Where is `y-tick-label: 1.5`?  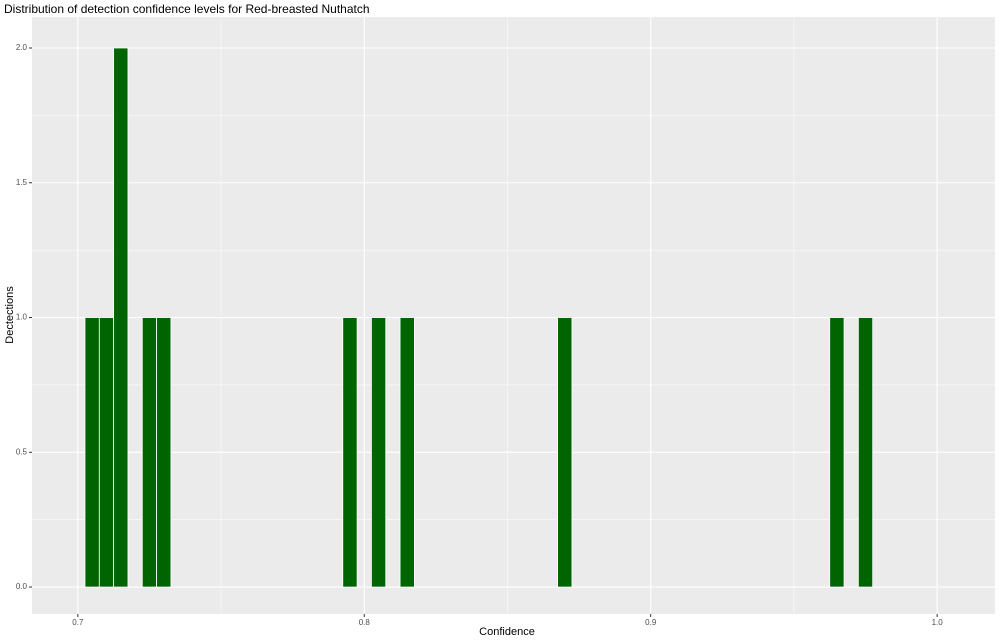
y-tick-label: 1.5 is located at coordinates (22, 182).